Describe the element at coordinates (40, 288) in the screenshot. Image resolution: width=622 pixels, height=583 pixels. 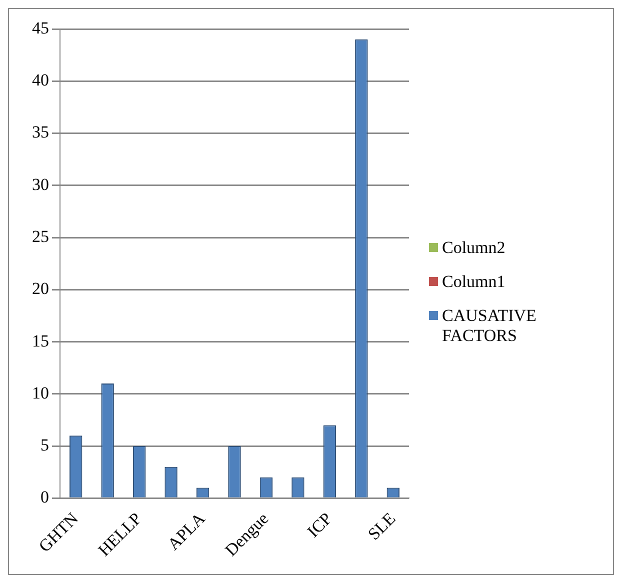
I see `y-tick-label: 20` at that location.